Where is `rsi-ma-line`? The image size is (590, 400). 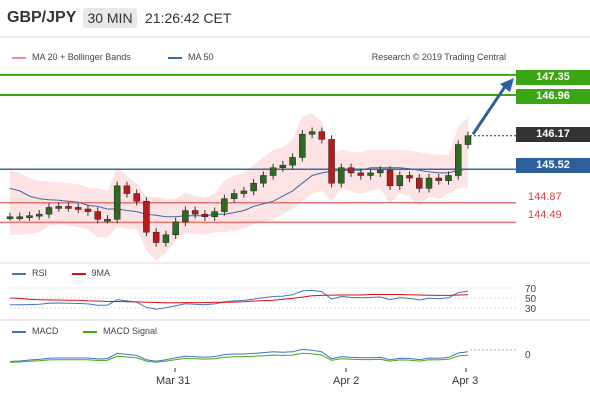 rsi-ma-line is located at coordinates (239, 299).